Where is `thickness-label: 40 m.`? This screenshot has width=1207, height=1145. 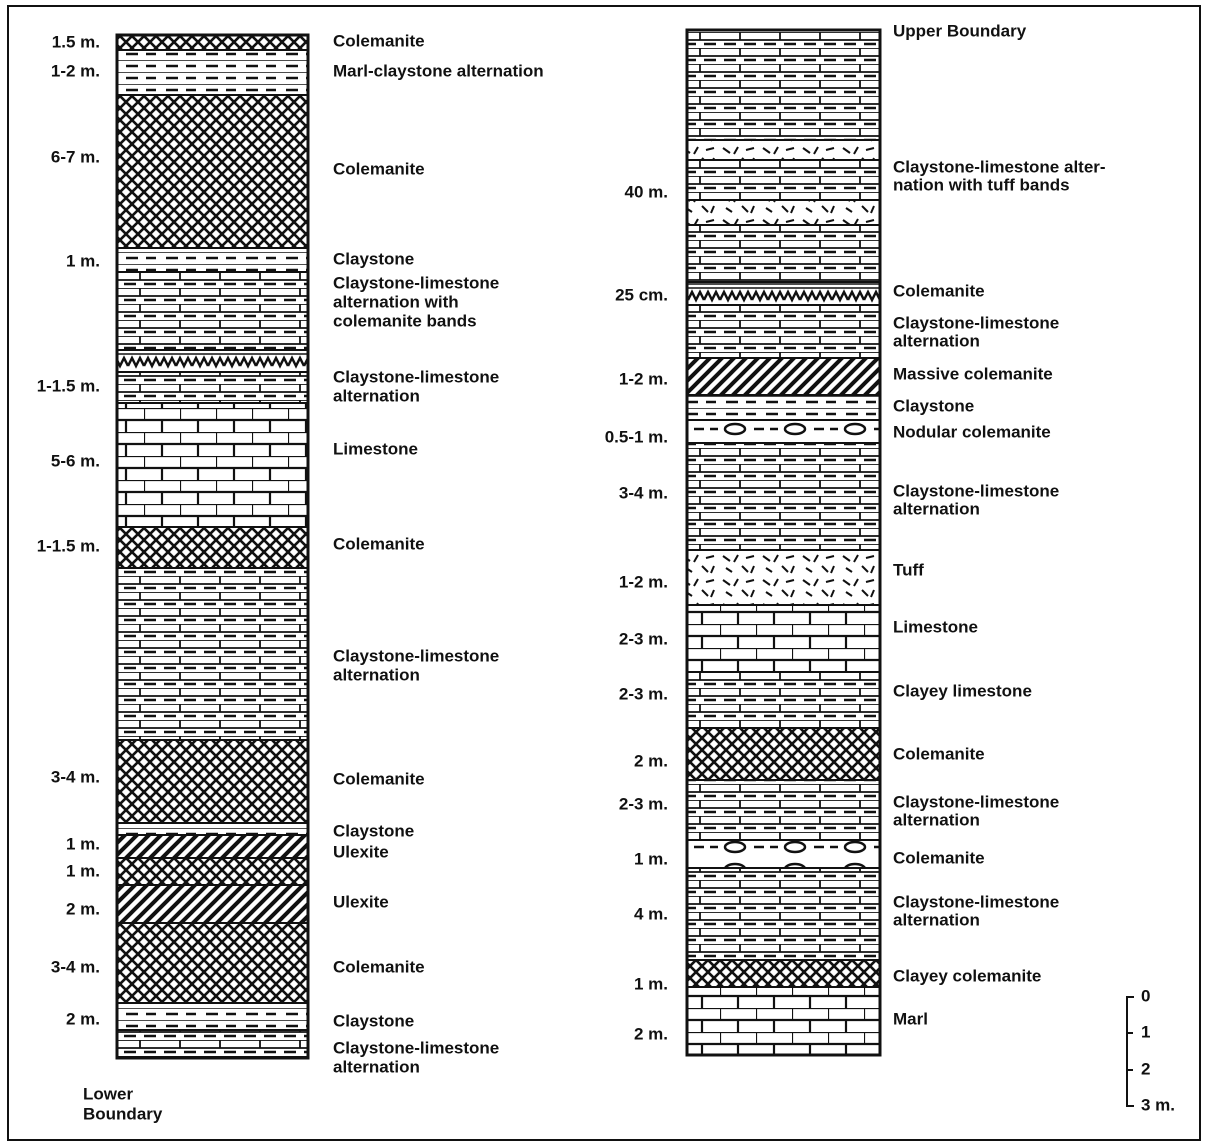 thickness-label: 40 m. is located at coordinates (646, 191).